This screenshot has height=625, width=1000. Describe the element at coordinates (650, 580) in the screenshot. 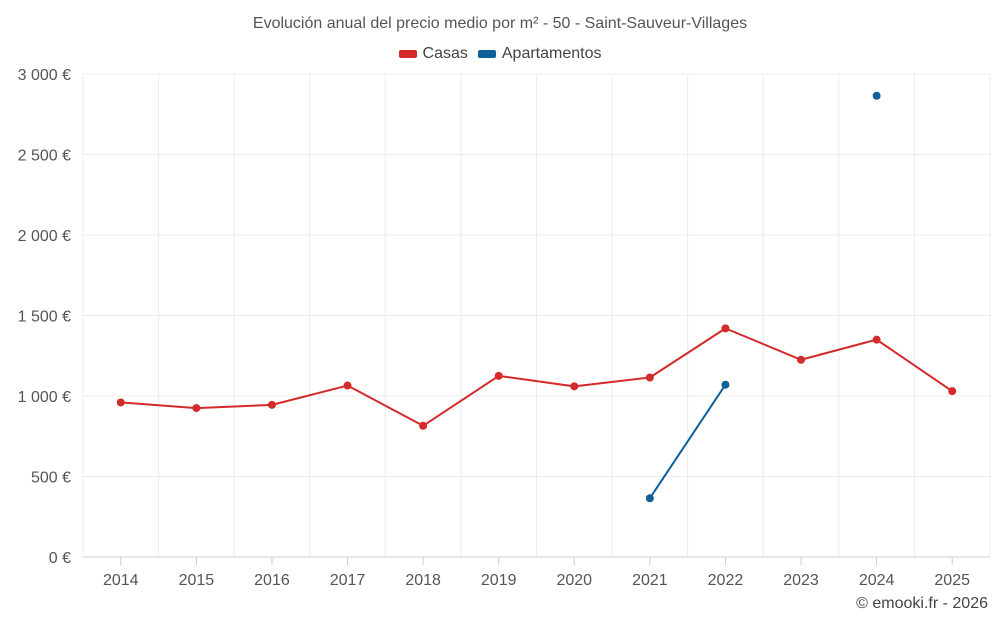

I see `x-tick-label: 2021` at that location.